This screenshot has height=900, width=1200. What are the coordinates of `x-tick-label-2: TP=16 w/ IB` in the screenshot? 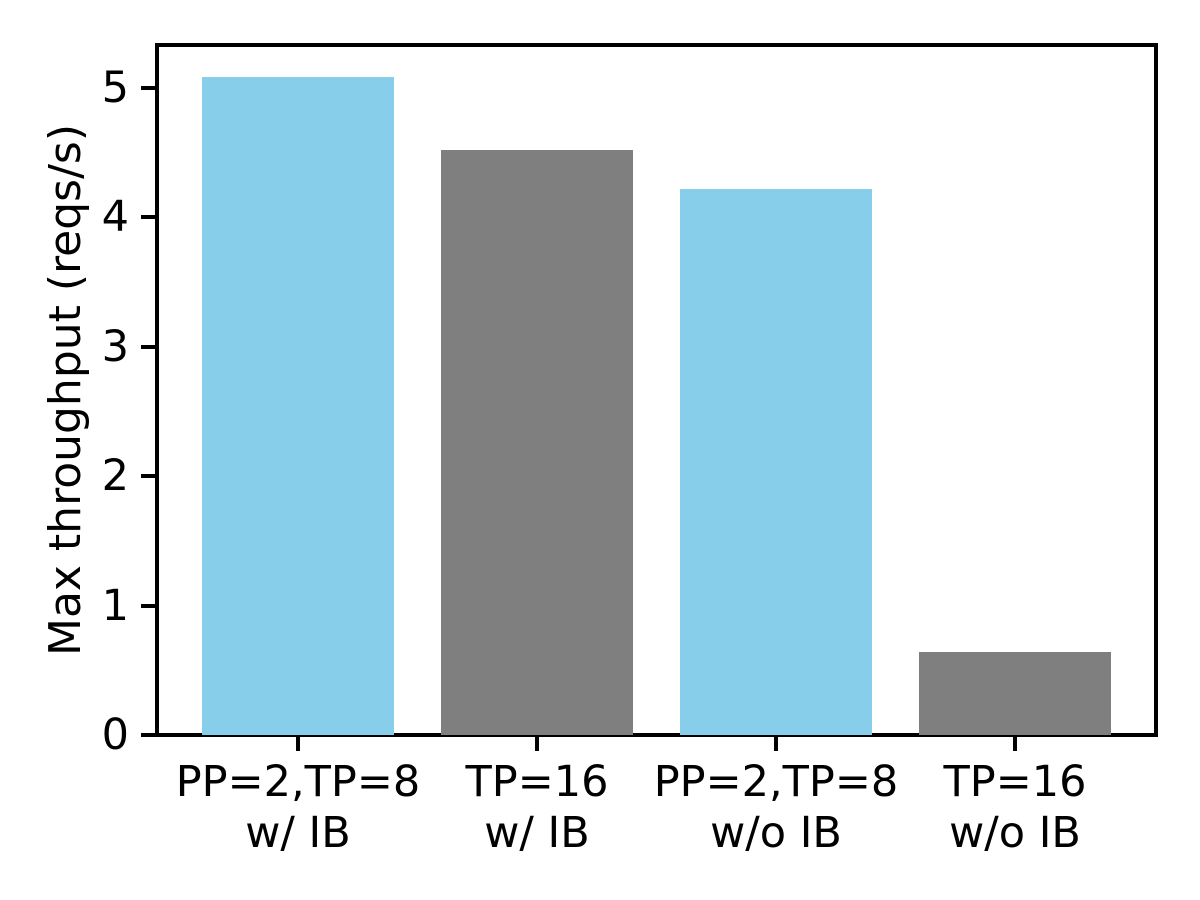 It's located at (537, 807).